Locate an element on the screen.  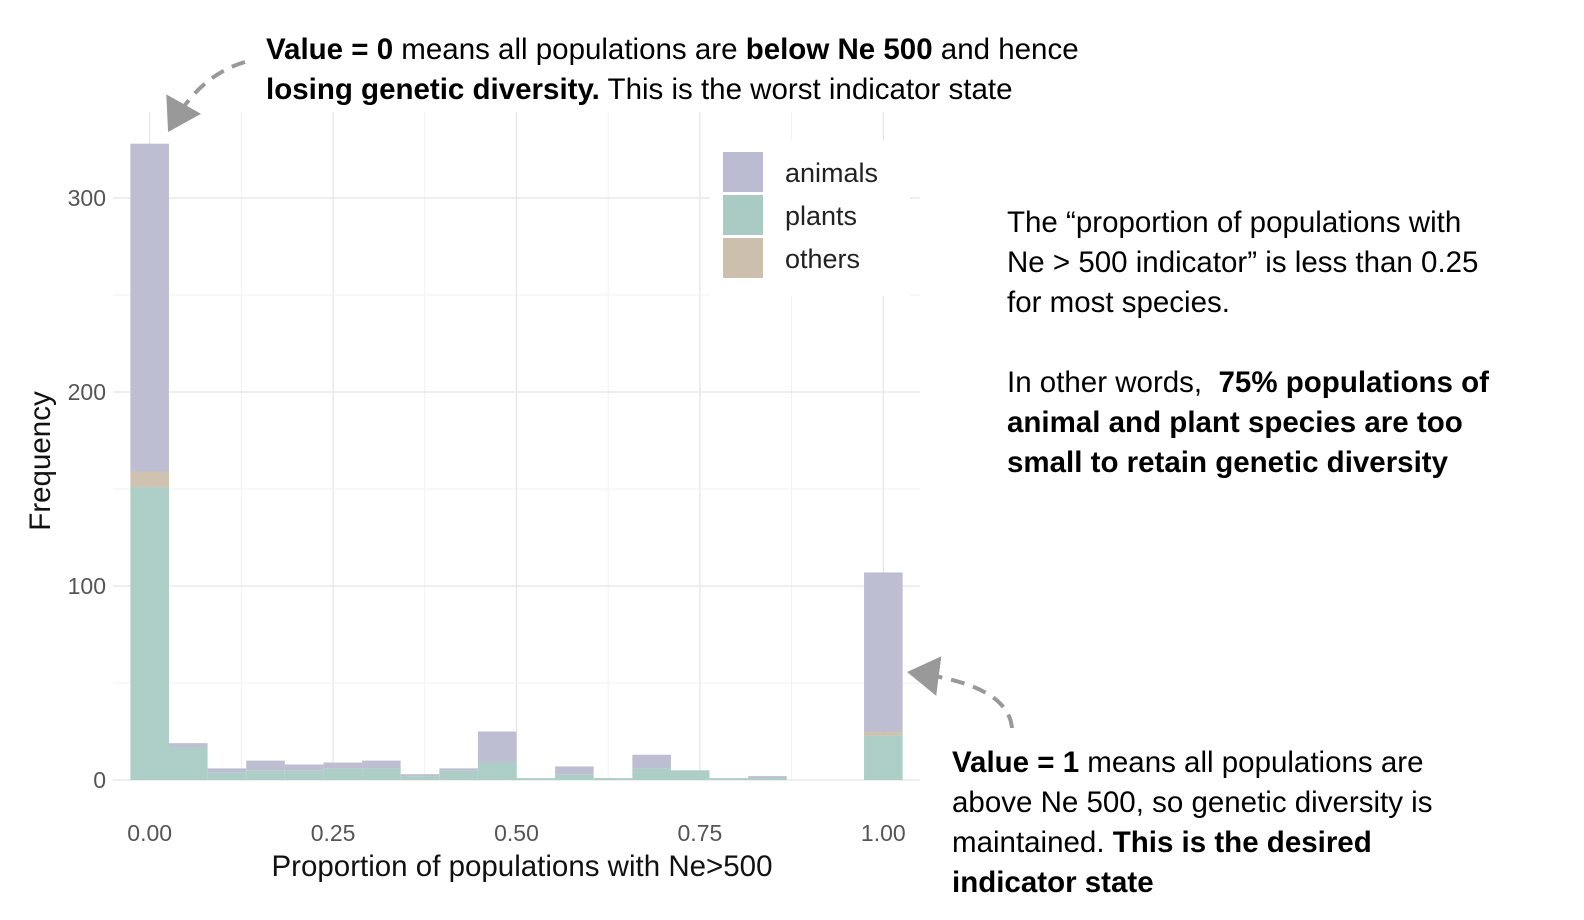
annotation-top-text-3: This is the worst indicator state is located at coordinates (806, 89).